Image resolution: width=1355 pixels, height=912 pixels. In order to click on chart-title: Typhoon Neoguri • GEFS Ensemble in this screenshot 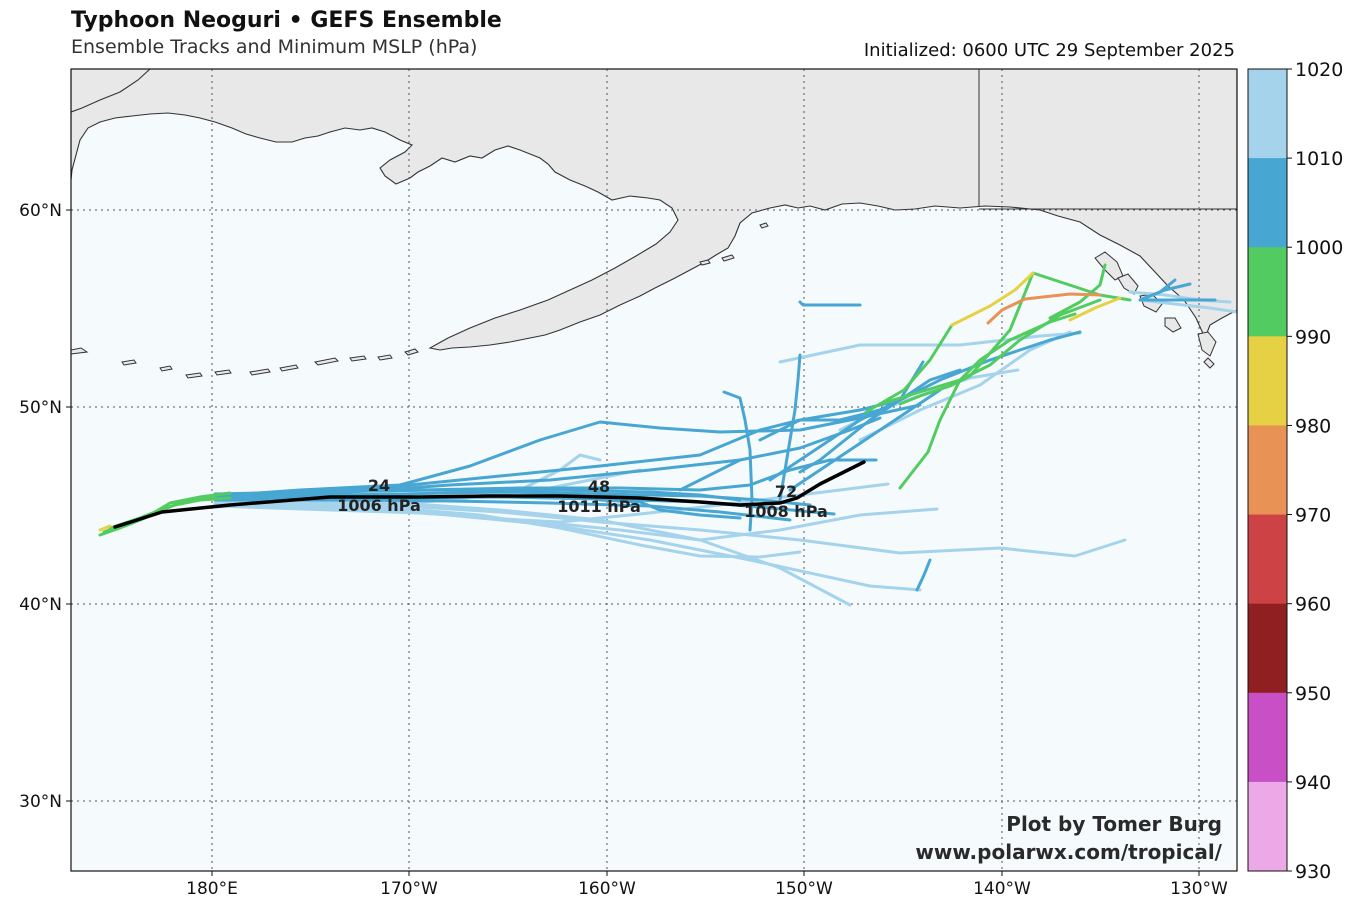, I will do `click(286, 20)`.